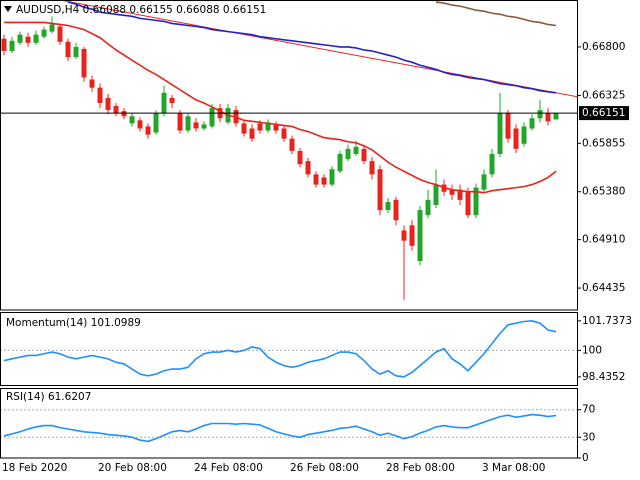  I want to click on price-label: 0.66151, so click(603, 113).